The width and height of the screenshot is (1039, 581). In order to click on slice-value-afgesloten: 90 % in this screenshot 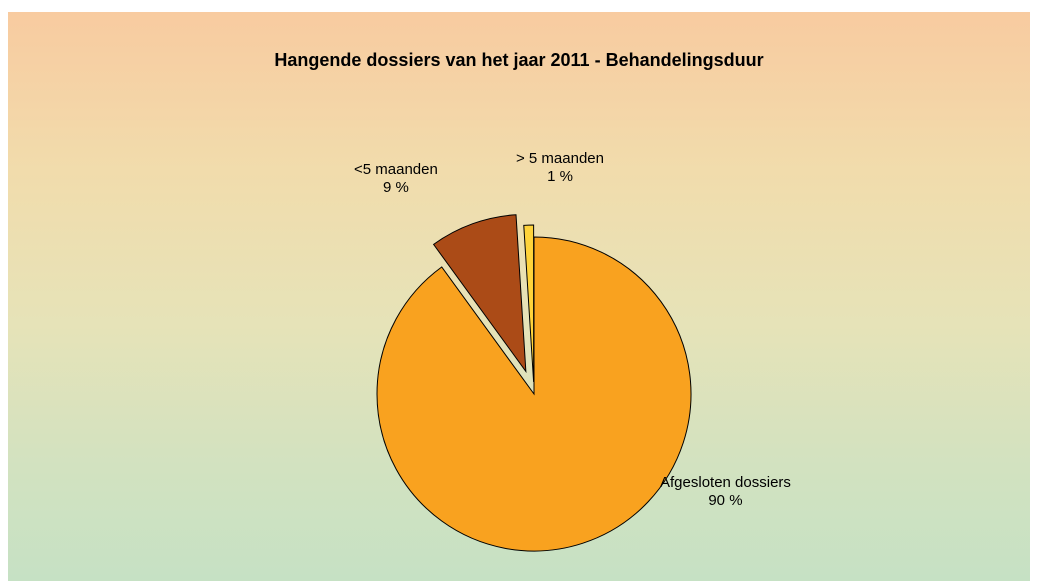, I will do `click(725, 500)`.